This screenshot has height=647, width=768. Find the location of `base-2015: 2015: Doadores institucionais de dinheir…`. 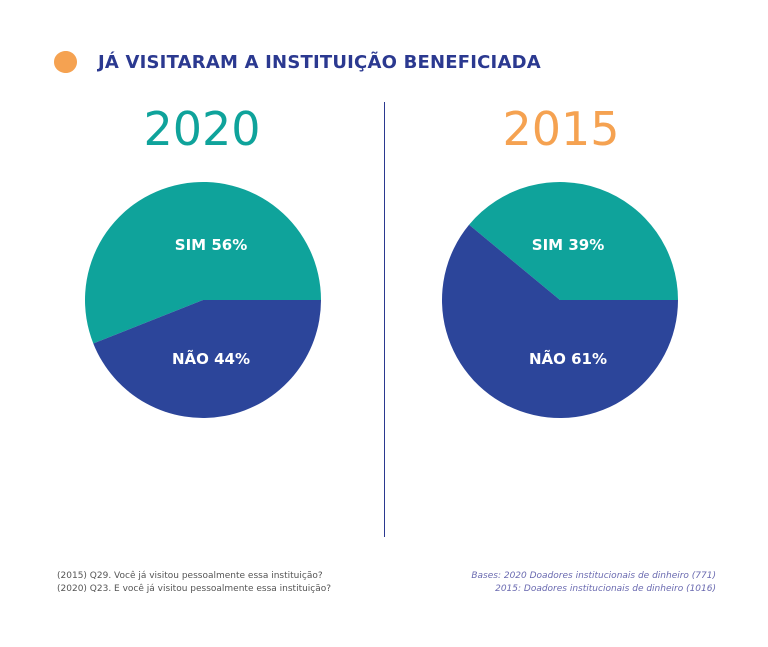

base-2015: 2015: Doadores institucionais de dinheir… is located at coordinates (605, 589).